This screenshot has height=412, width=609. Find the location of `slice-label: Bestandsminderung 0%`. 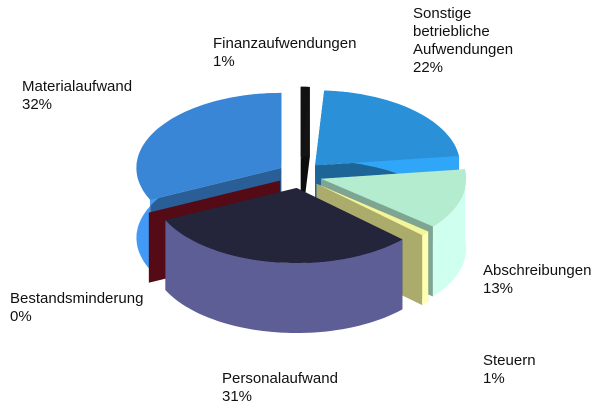

slice-label: Bestandsminderung 0% is located at coordinates (90, 308).